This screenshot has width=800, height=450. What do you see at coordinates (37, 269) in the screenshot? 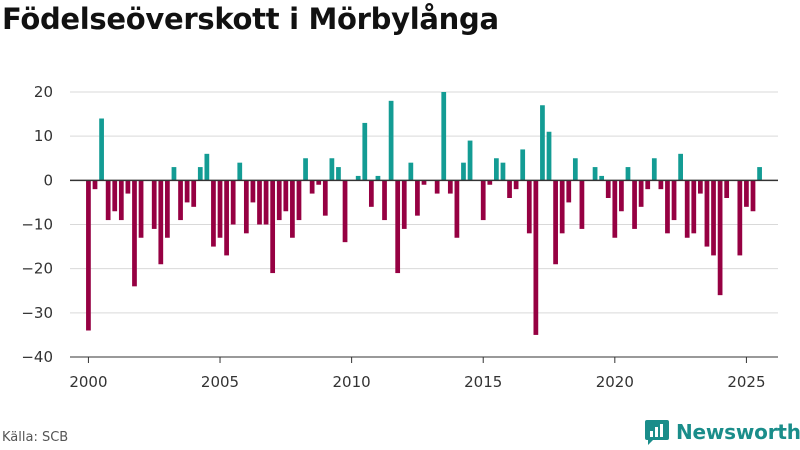
I see `y-tick-label: −20` at bounding box center [37, 269].